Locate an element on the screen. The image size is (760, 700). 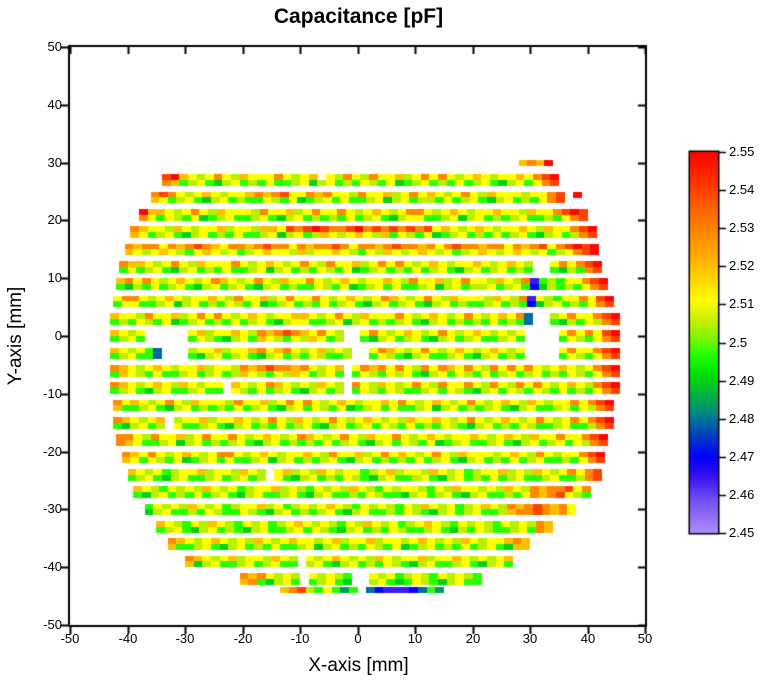
y-tick-label: 50 is located at coordinates (54, 46).